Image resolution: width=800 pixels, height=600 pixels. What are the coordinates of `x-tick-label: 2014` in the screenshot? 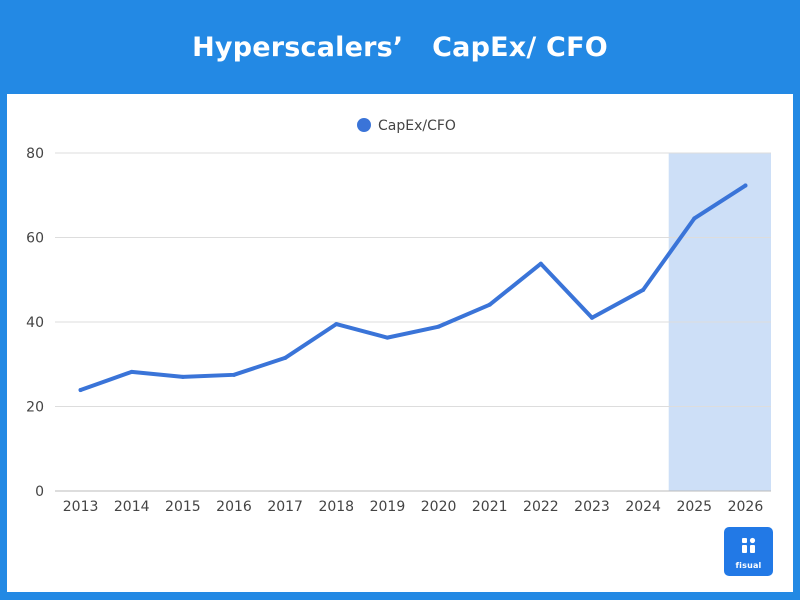 It's located at (132, 507).